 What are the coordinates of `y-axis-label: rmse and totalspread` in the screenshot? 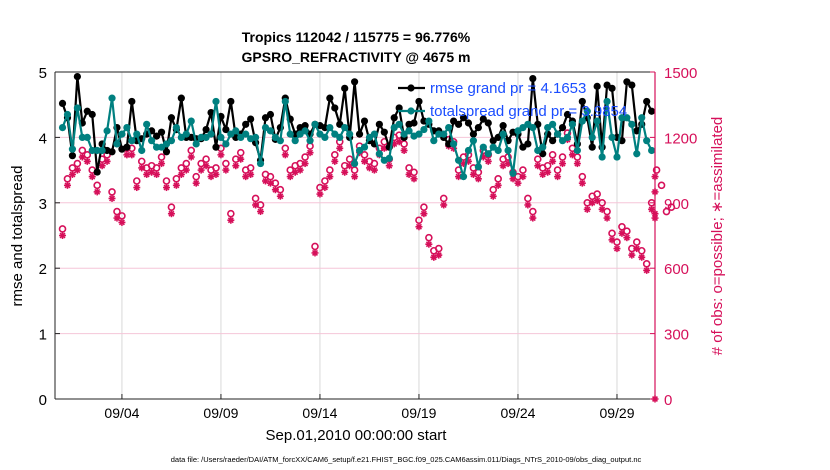 It's located at (17, 236).